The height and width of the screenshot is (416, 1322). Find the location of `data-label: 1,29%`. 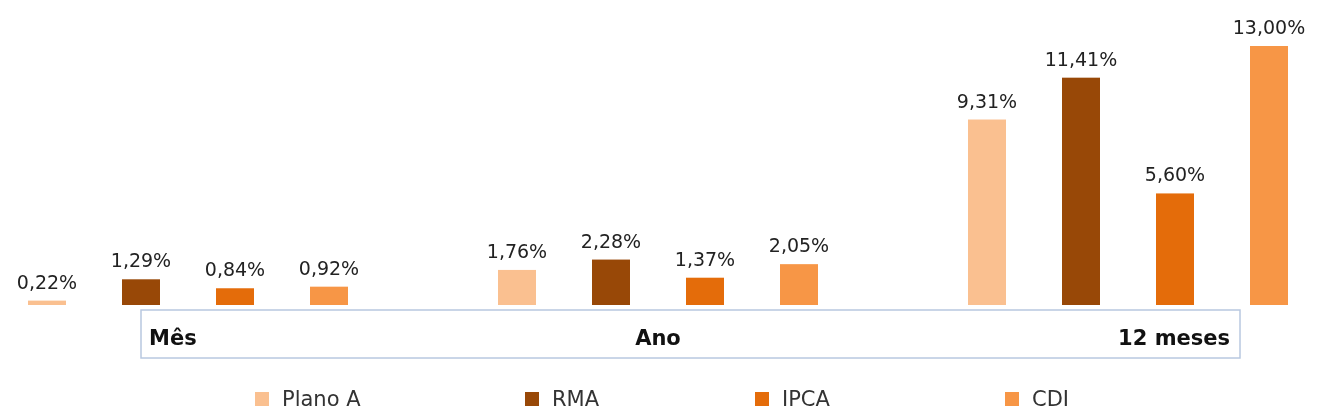

data-label: 1,29% is located at coordinates (141, 260).